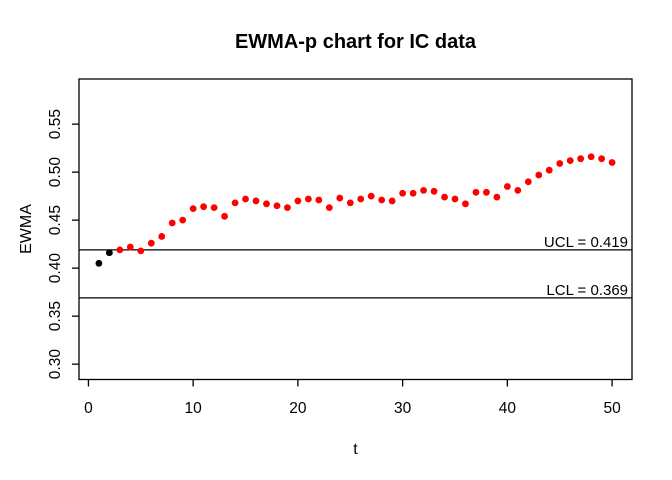 This screenshot has width=672, height=480. Describe the element at coordinates (298, 408) in the screenshot. I see `x-tick-label: 20` at that location.